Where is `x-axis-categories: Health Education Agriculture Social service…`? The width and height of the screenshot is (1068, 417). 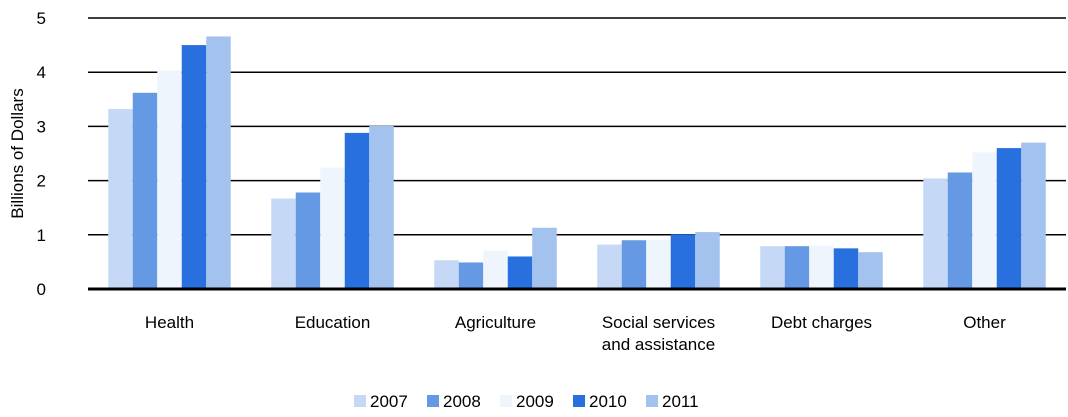 x-axis-categories: Health Education Agriculture Social service… is located at coordinates (575, 333).